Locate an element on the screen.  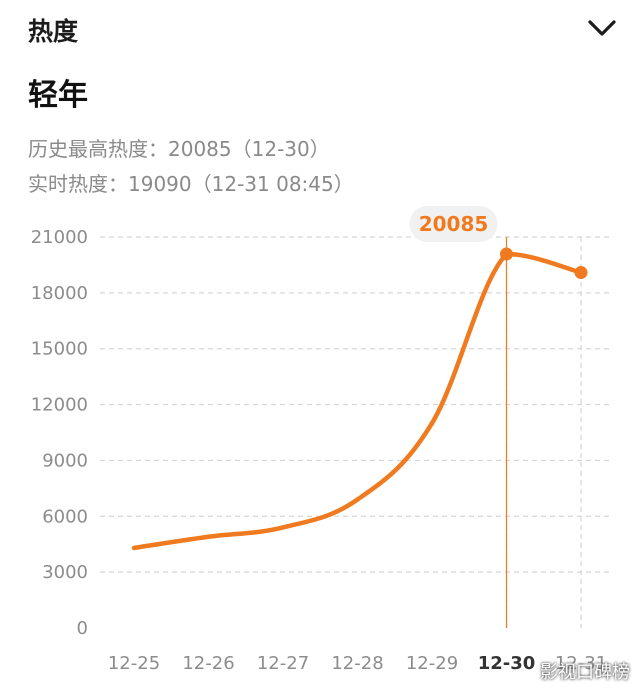
section-title: 热度 is located at coordinates (53, 31).